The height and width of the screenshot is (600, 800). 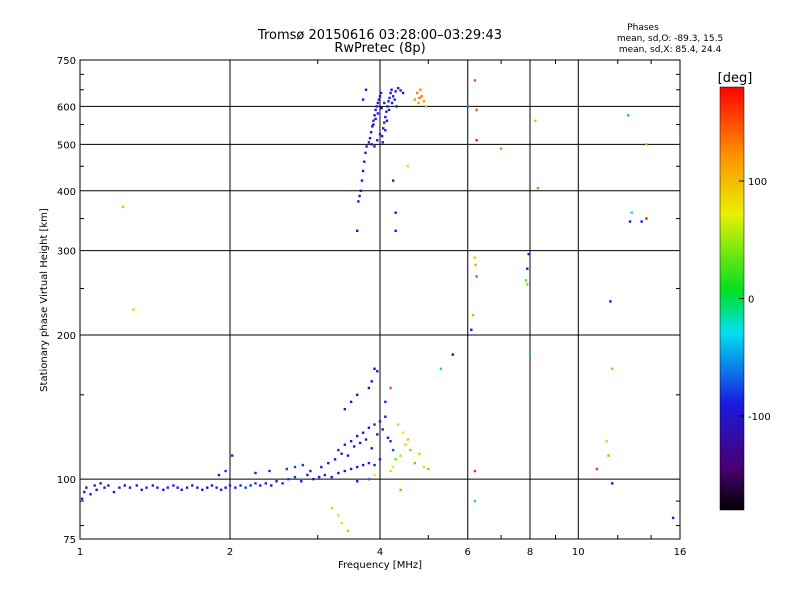 I want to click on x-tick-label: 4, so click(x=380, y=552).